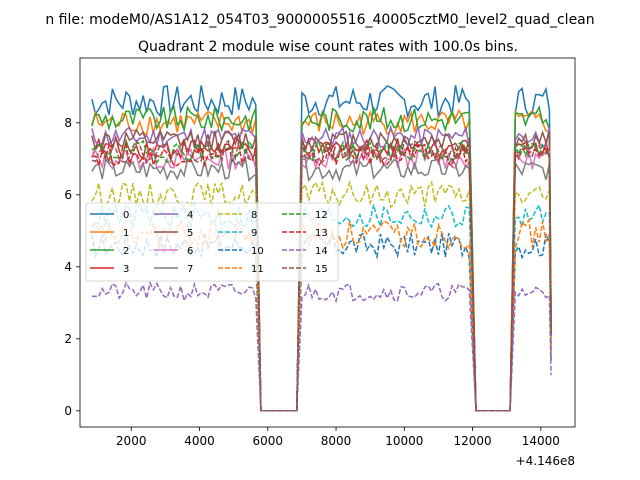  What do you see at coordinates (305, 269) in the screenshot?
I see `legend-item-15: 15` at bounding box center [305, 269].